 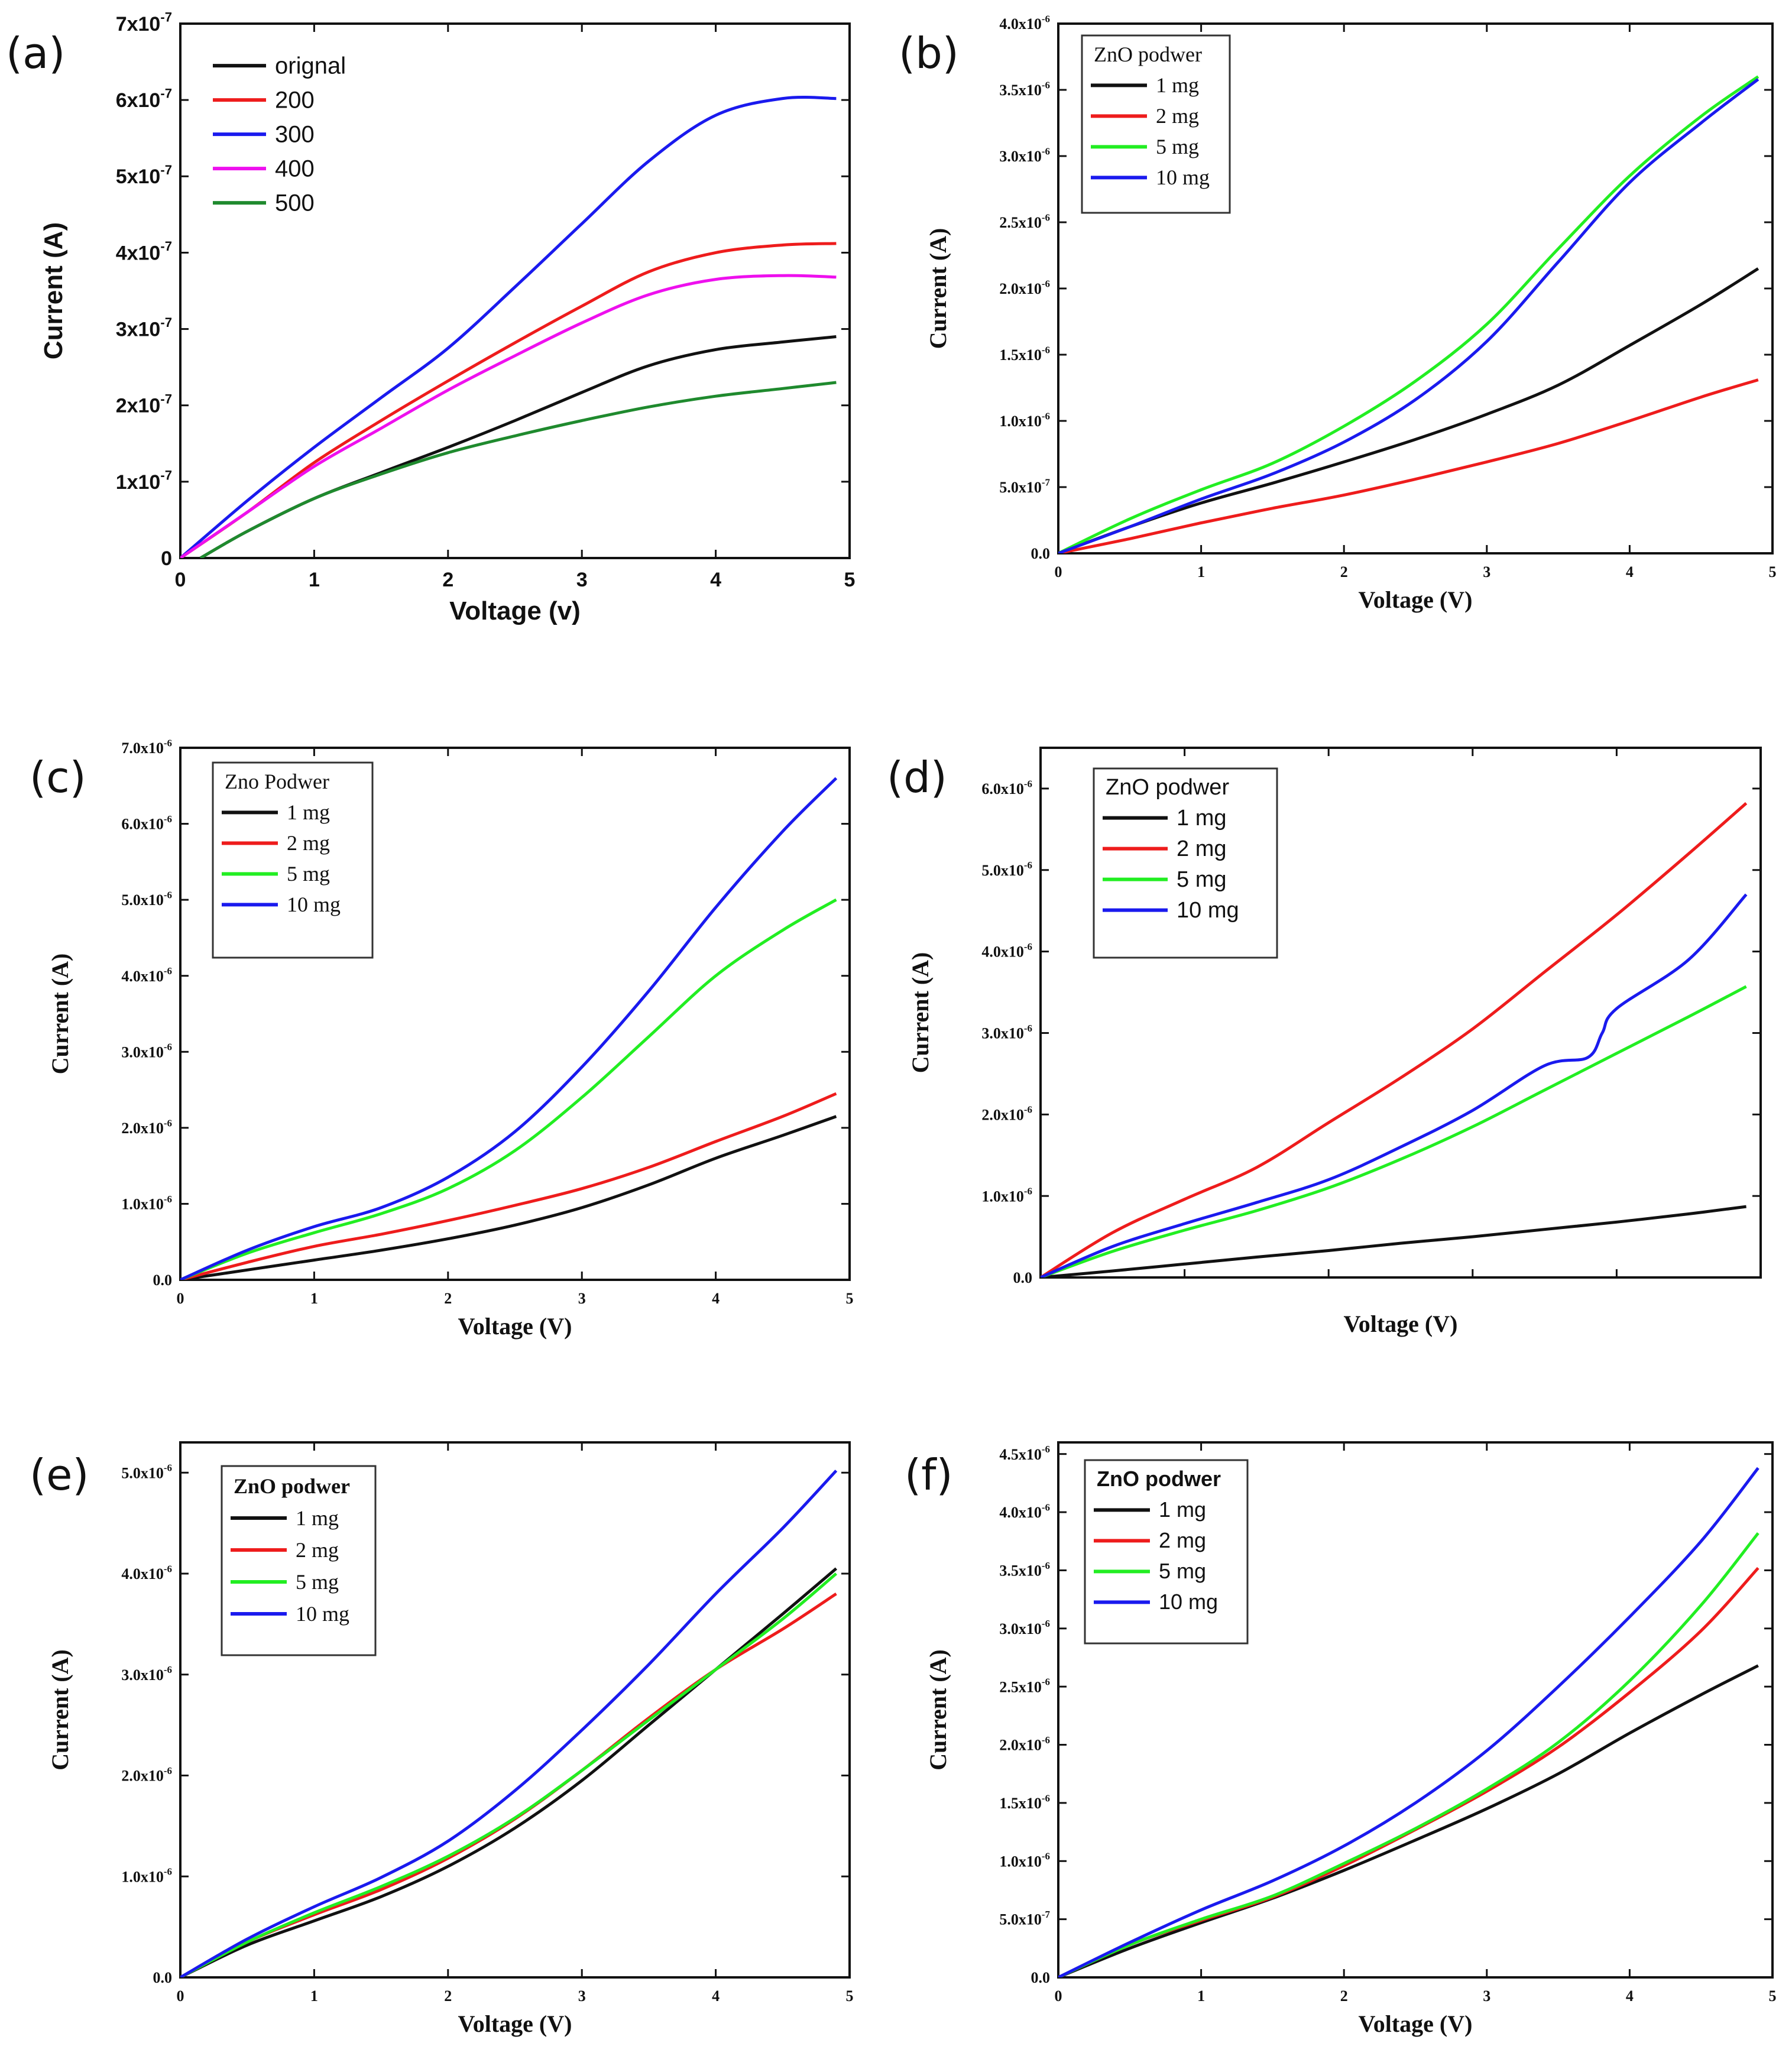 I want to click on series-line-10-mg, so click(x=1408, y=1722).